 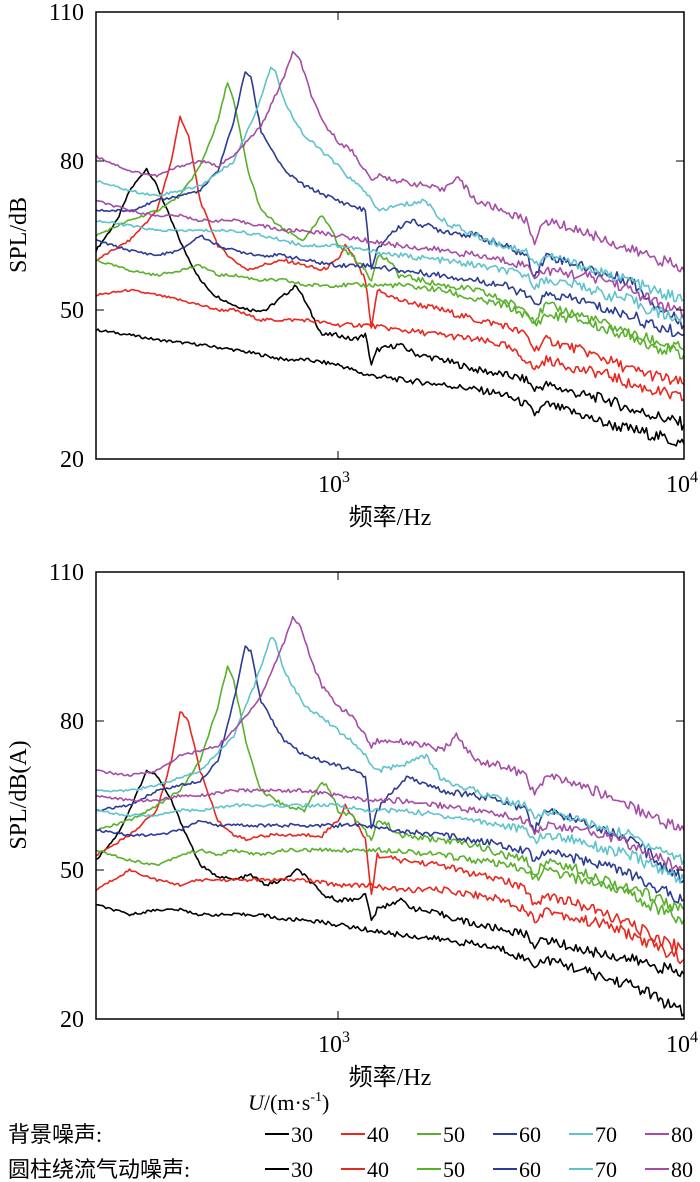 I want to click on legend-title: U/(m·s-1), so click(x=288, y=1102).